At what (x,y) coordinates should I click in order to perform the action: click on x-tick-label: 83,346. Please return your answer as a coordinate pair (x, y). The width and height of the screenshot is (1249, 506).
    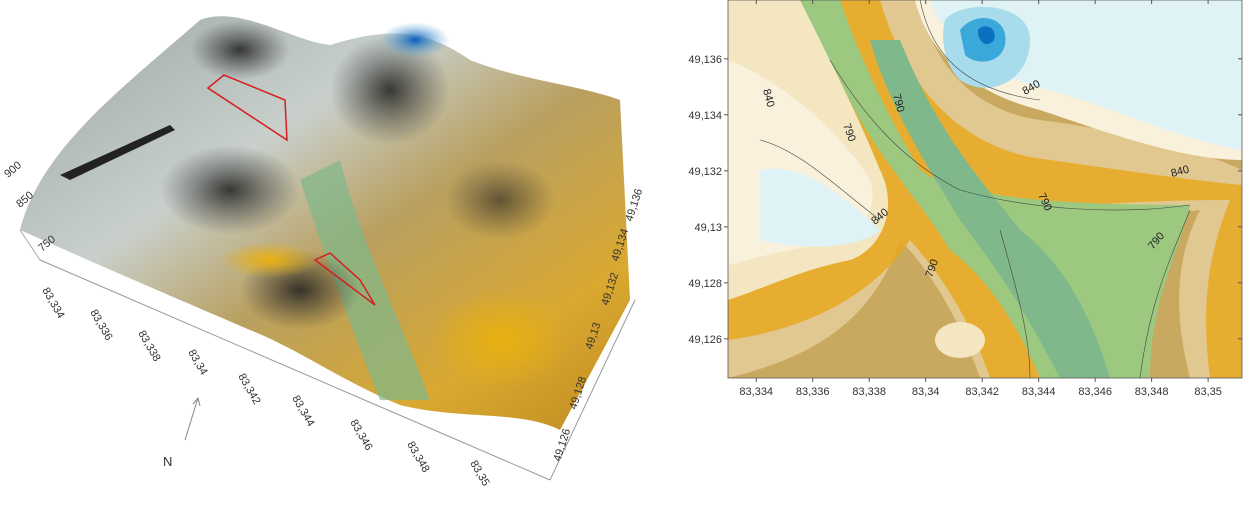
    Looking at the image, I should click on (1095, 392).